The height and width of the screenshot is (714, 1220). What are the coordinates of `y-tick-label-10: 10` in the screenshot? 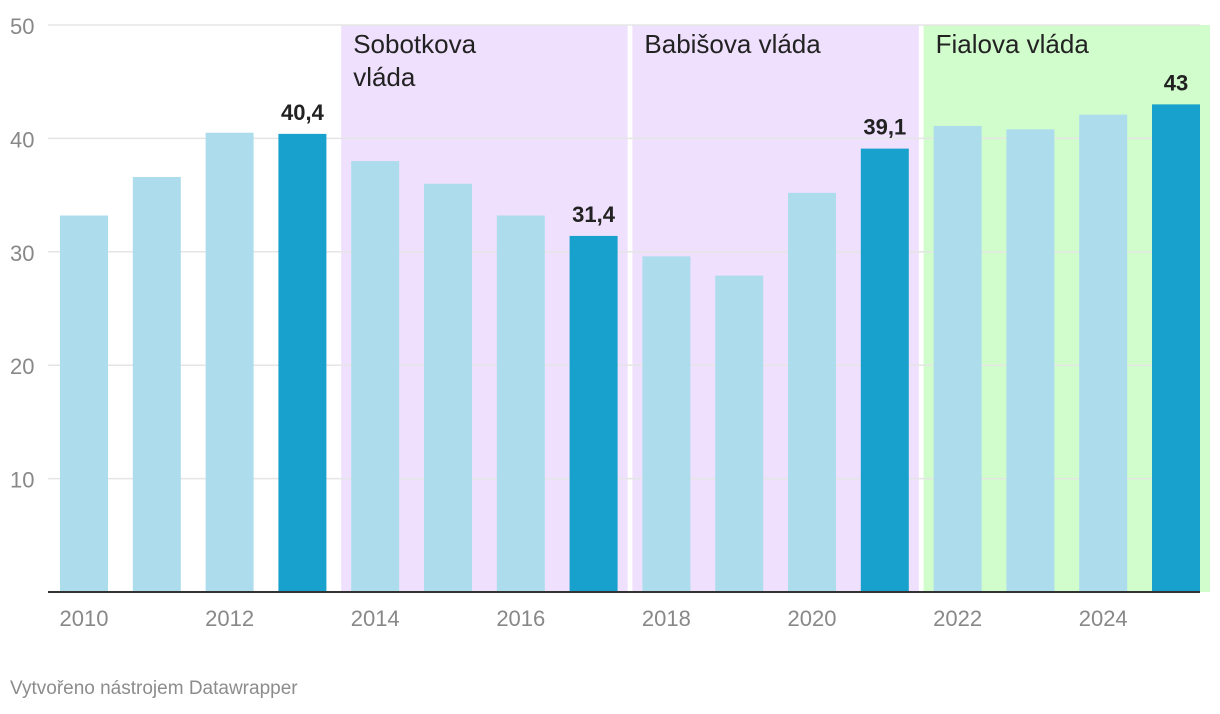 It's located at (22, 480).